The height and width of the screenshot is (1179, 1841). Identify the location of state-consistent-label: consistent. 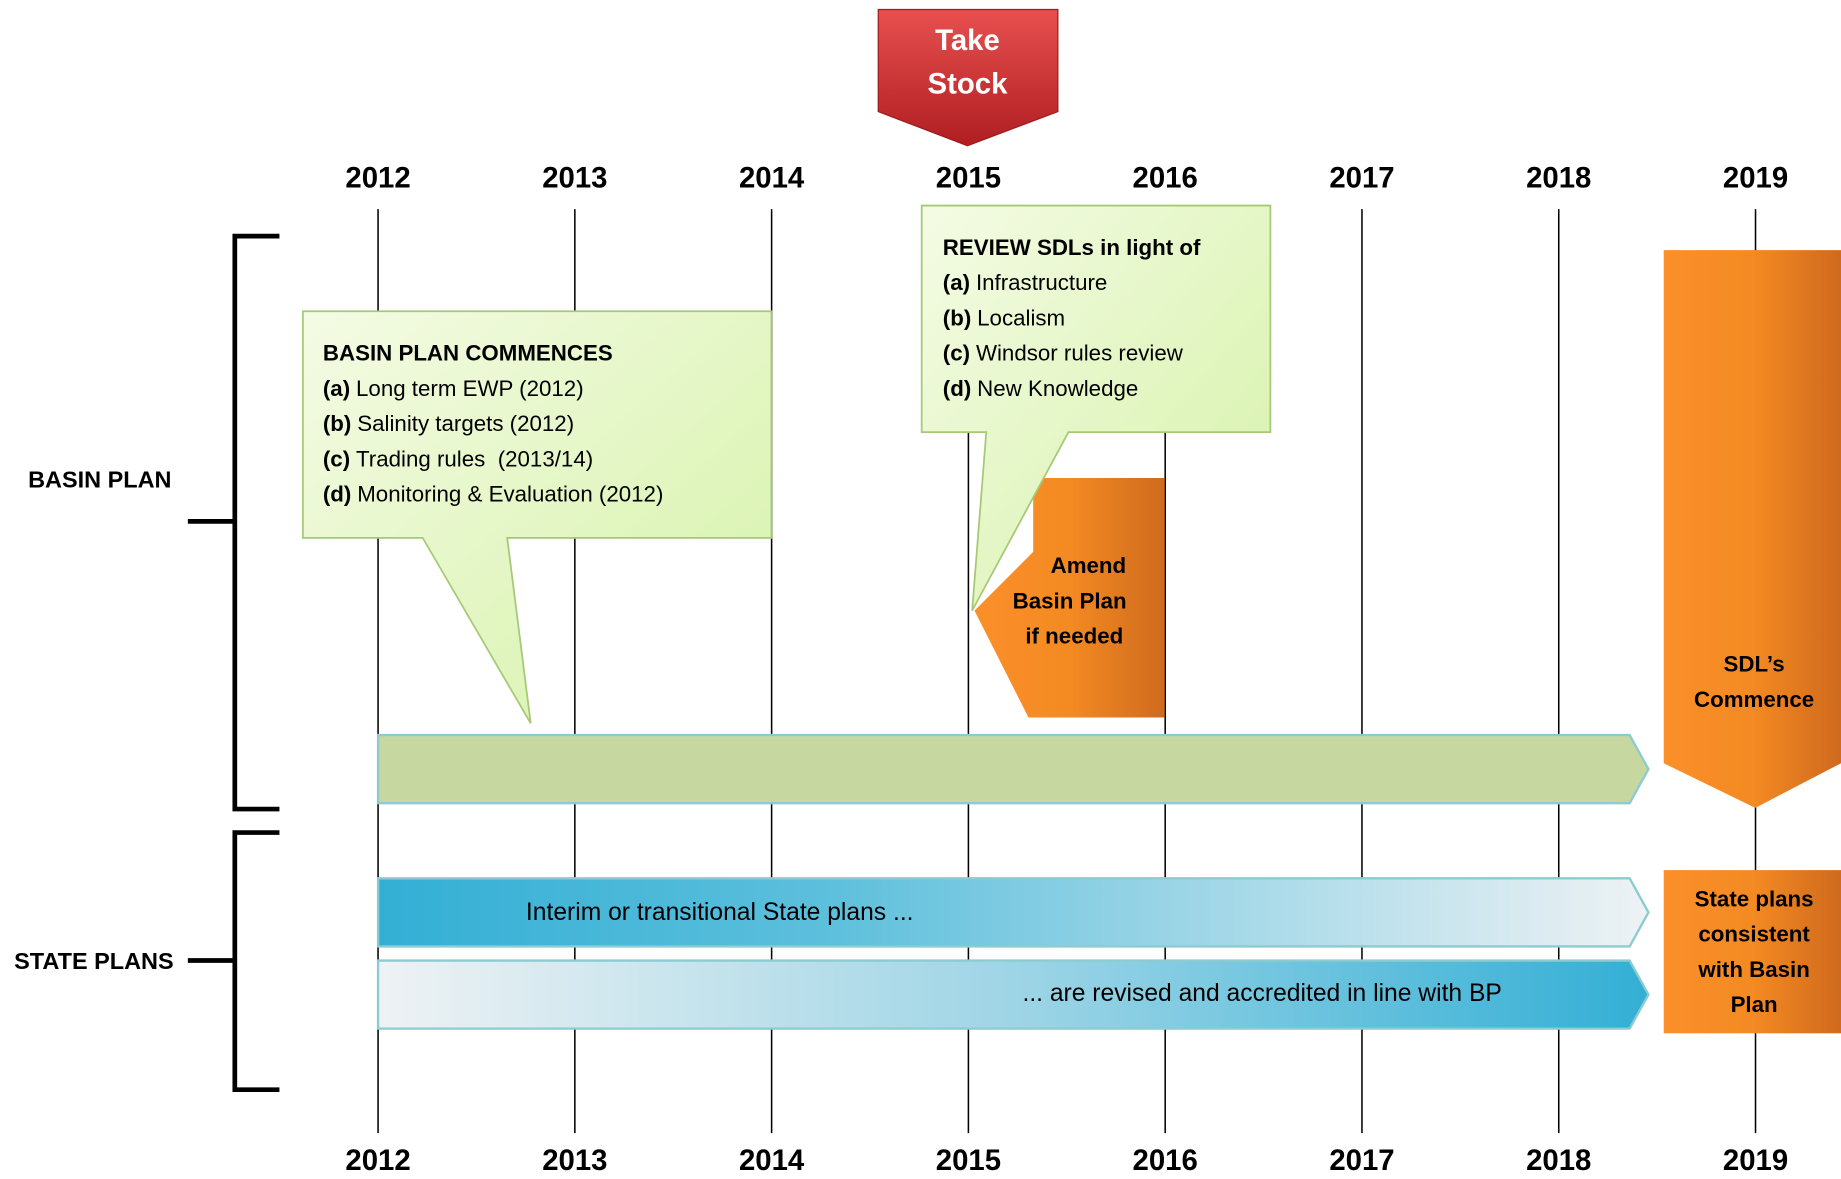
(1754, 934).